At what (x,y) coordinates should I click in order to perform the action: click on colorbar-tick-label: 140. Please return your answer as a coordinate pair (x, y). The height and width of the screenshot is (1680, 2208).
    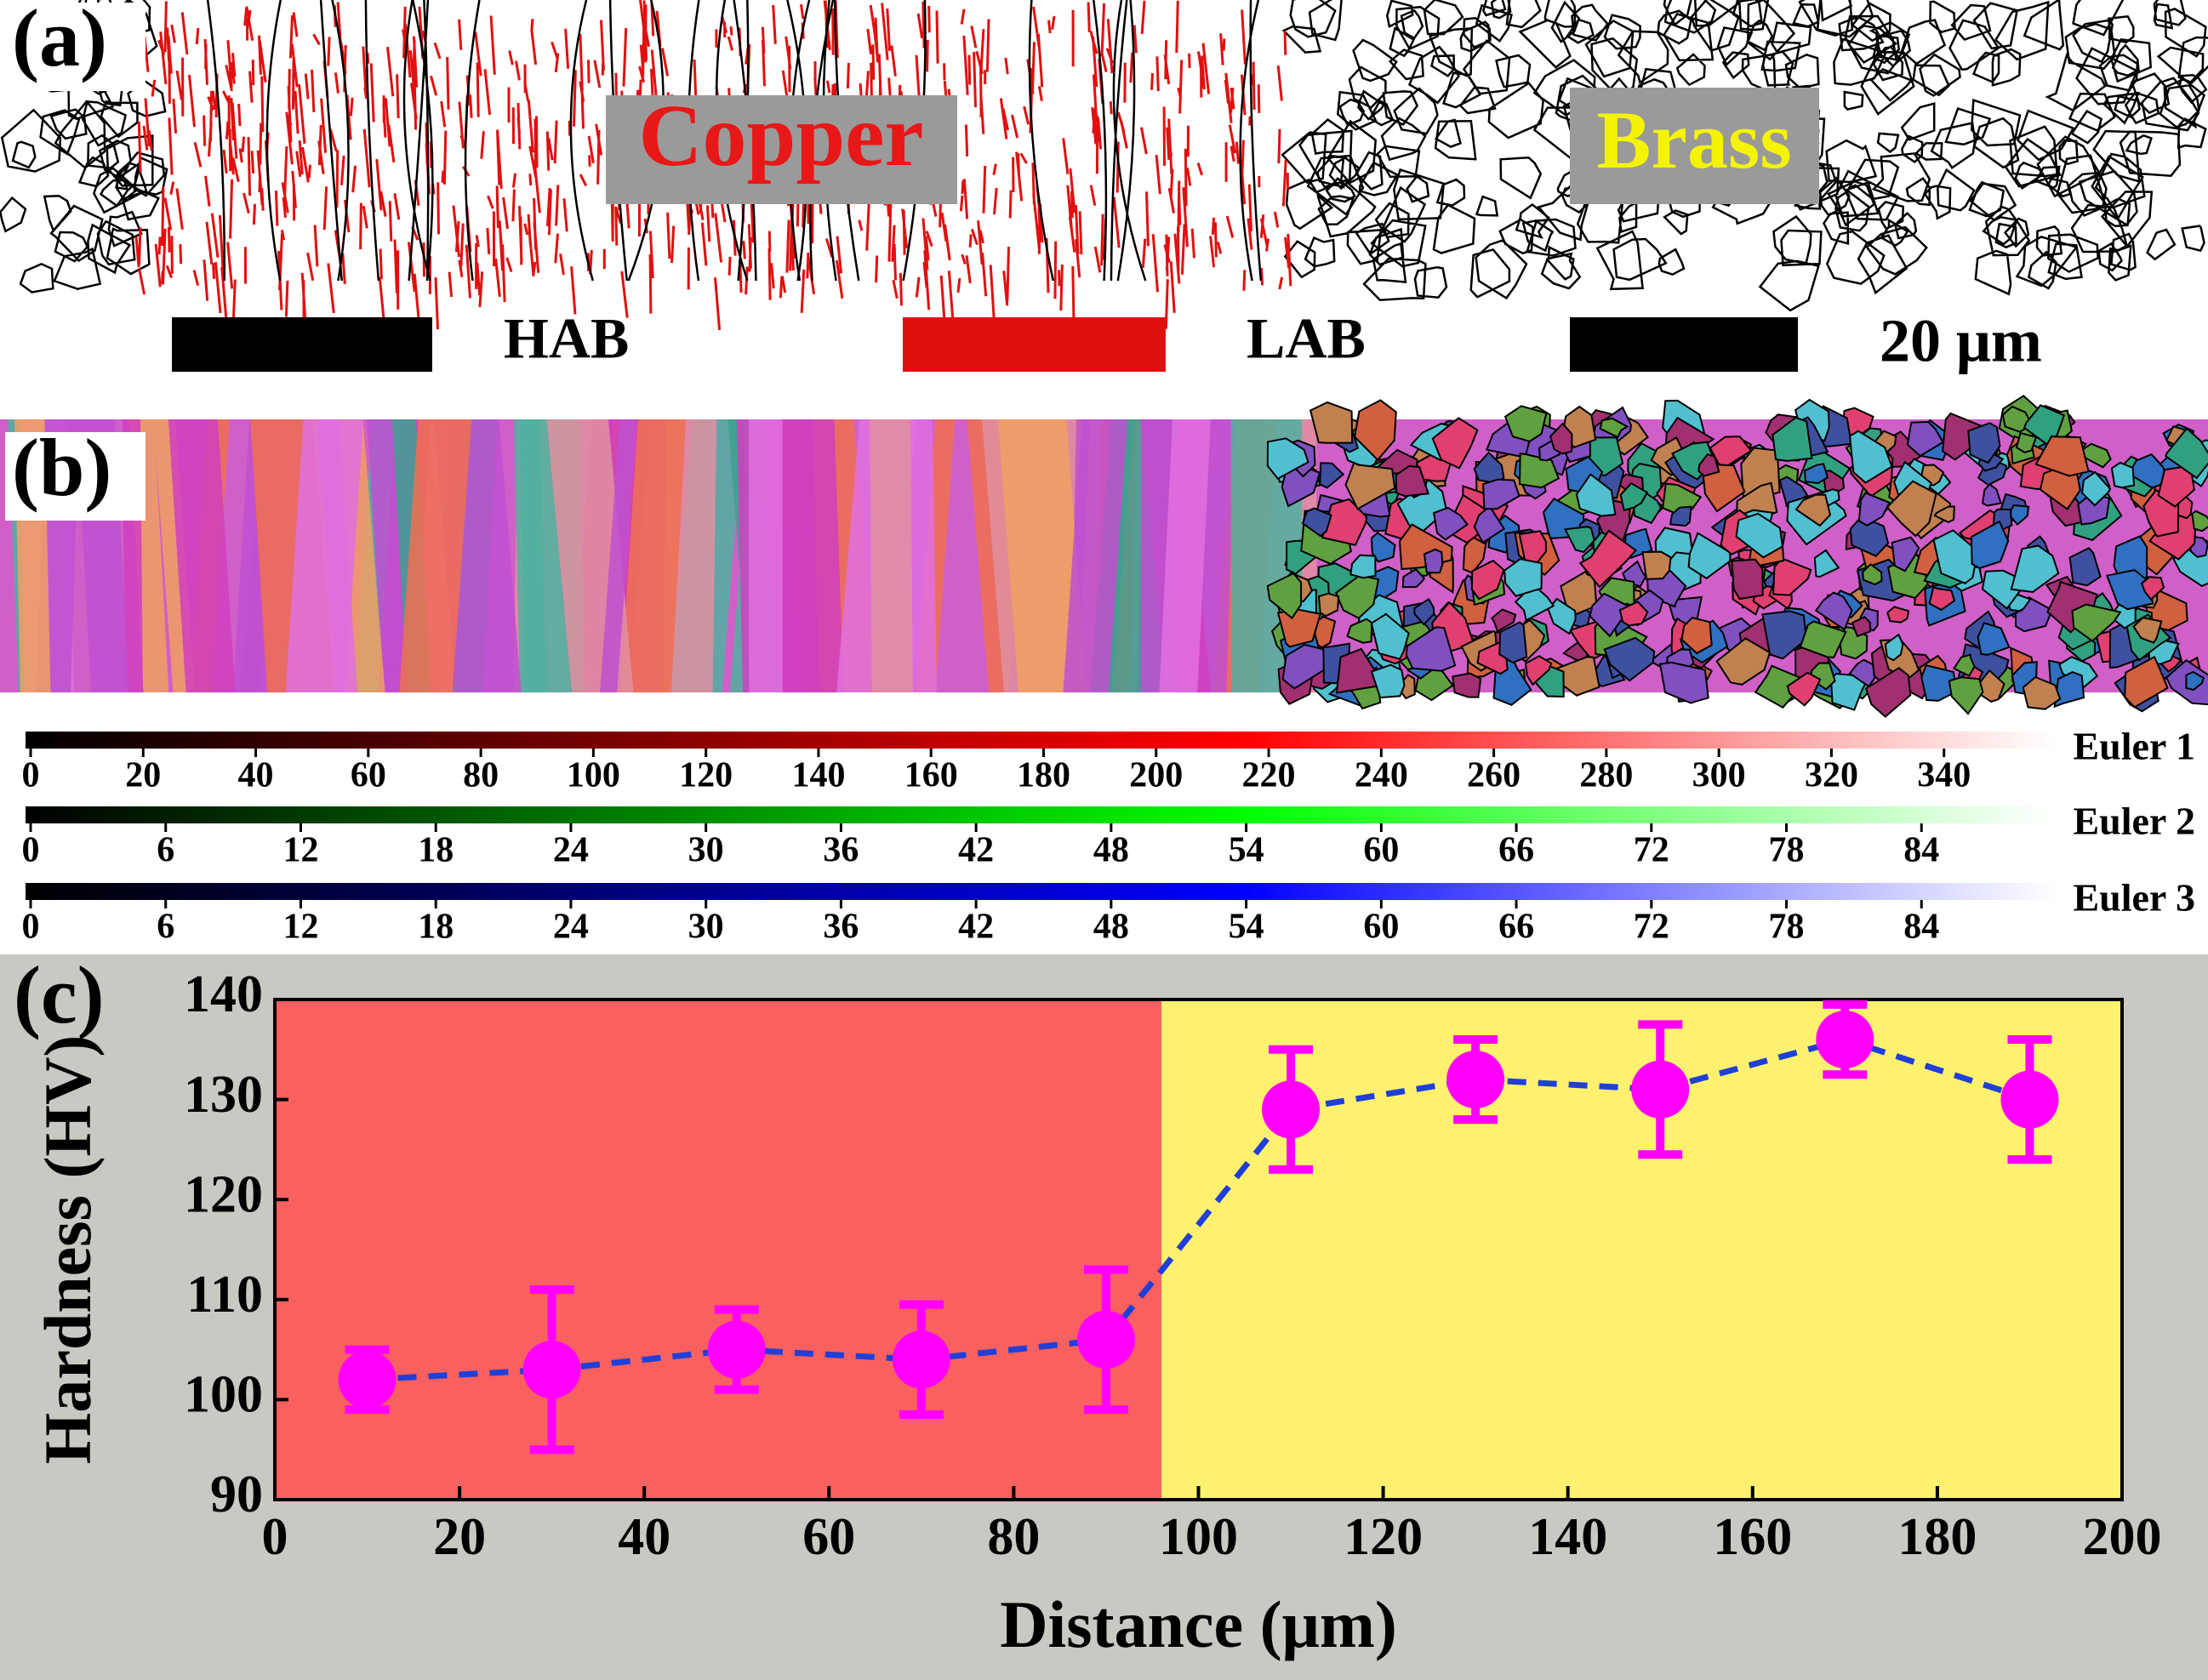
    Looking at the image, I should click on (818, 775).